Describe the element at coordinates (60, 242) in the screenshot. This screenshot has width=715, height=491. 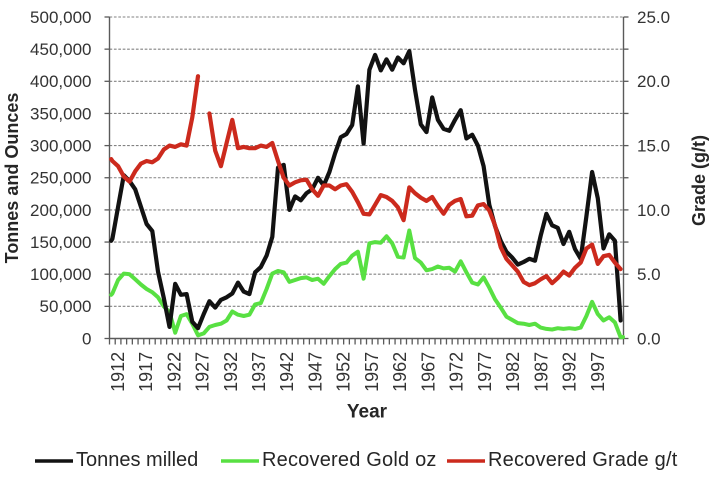
I see `svg-text: 150,000` at that location.